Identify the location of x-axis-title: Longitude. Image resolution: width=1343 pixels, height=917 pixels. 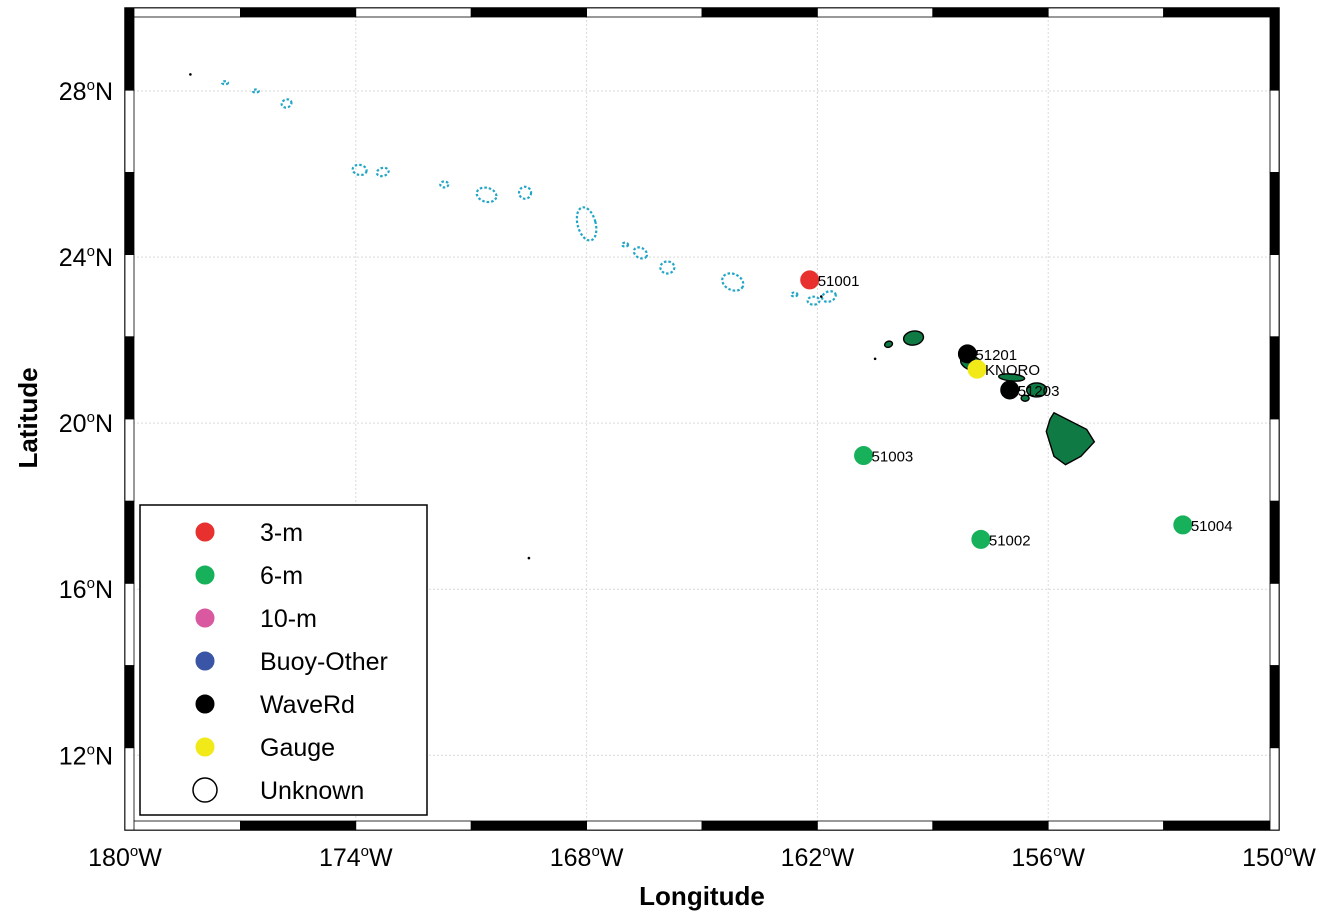
(702, 896).